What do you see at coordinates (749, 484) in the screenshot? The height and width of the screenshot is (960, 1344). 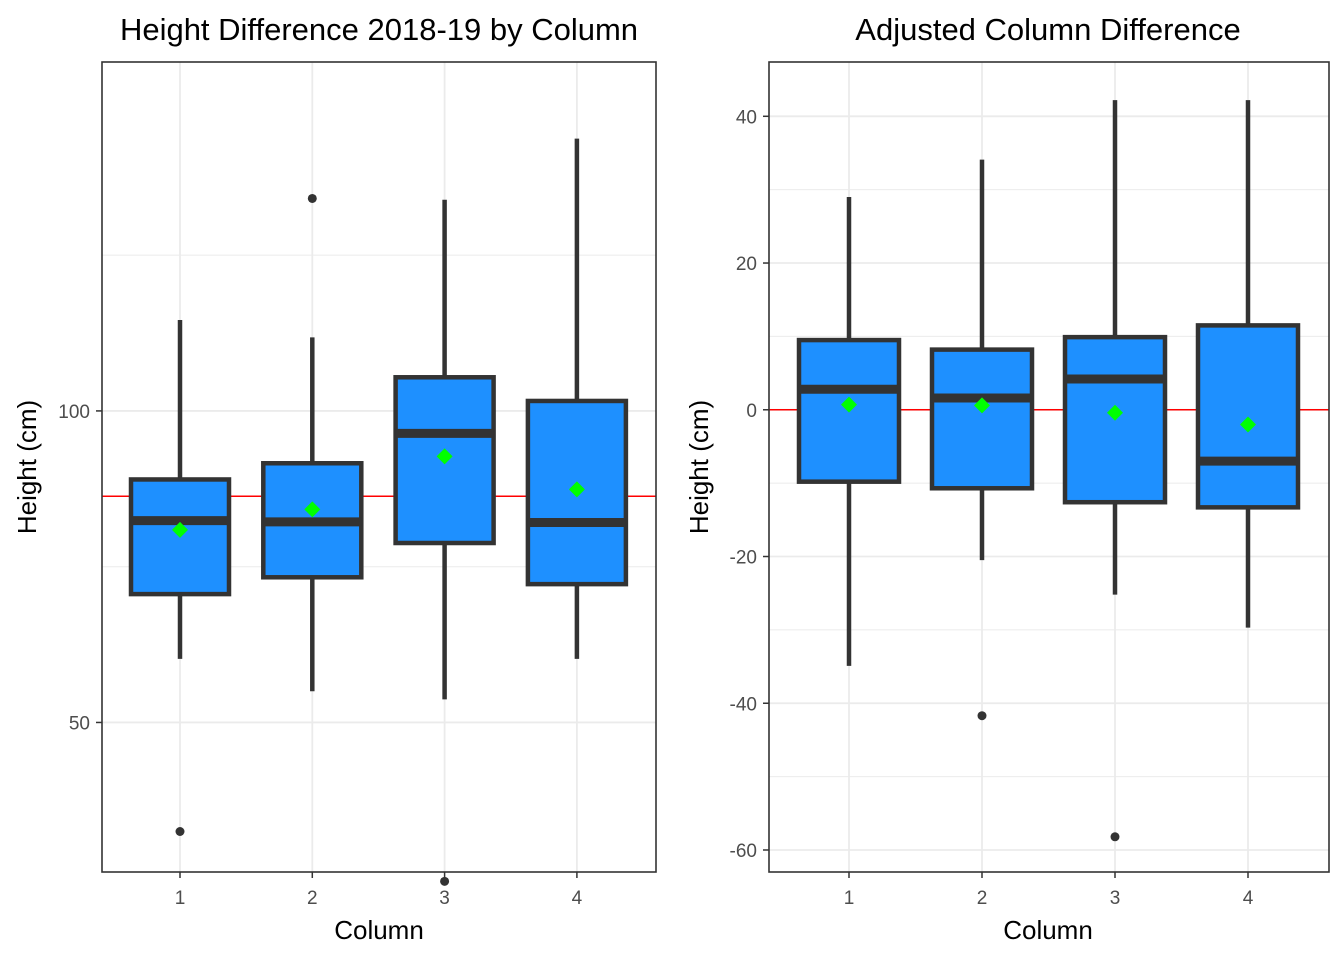 I see `right-y-axis: -60 -40 -20 0 20 40` at bounding box center [749, 484].